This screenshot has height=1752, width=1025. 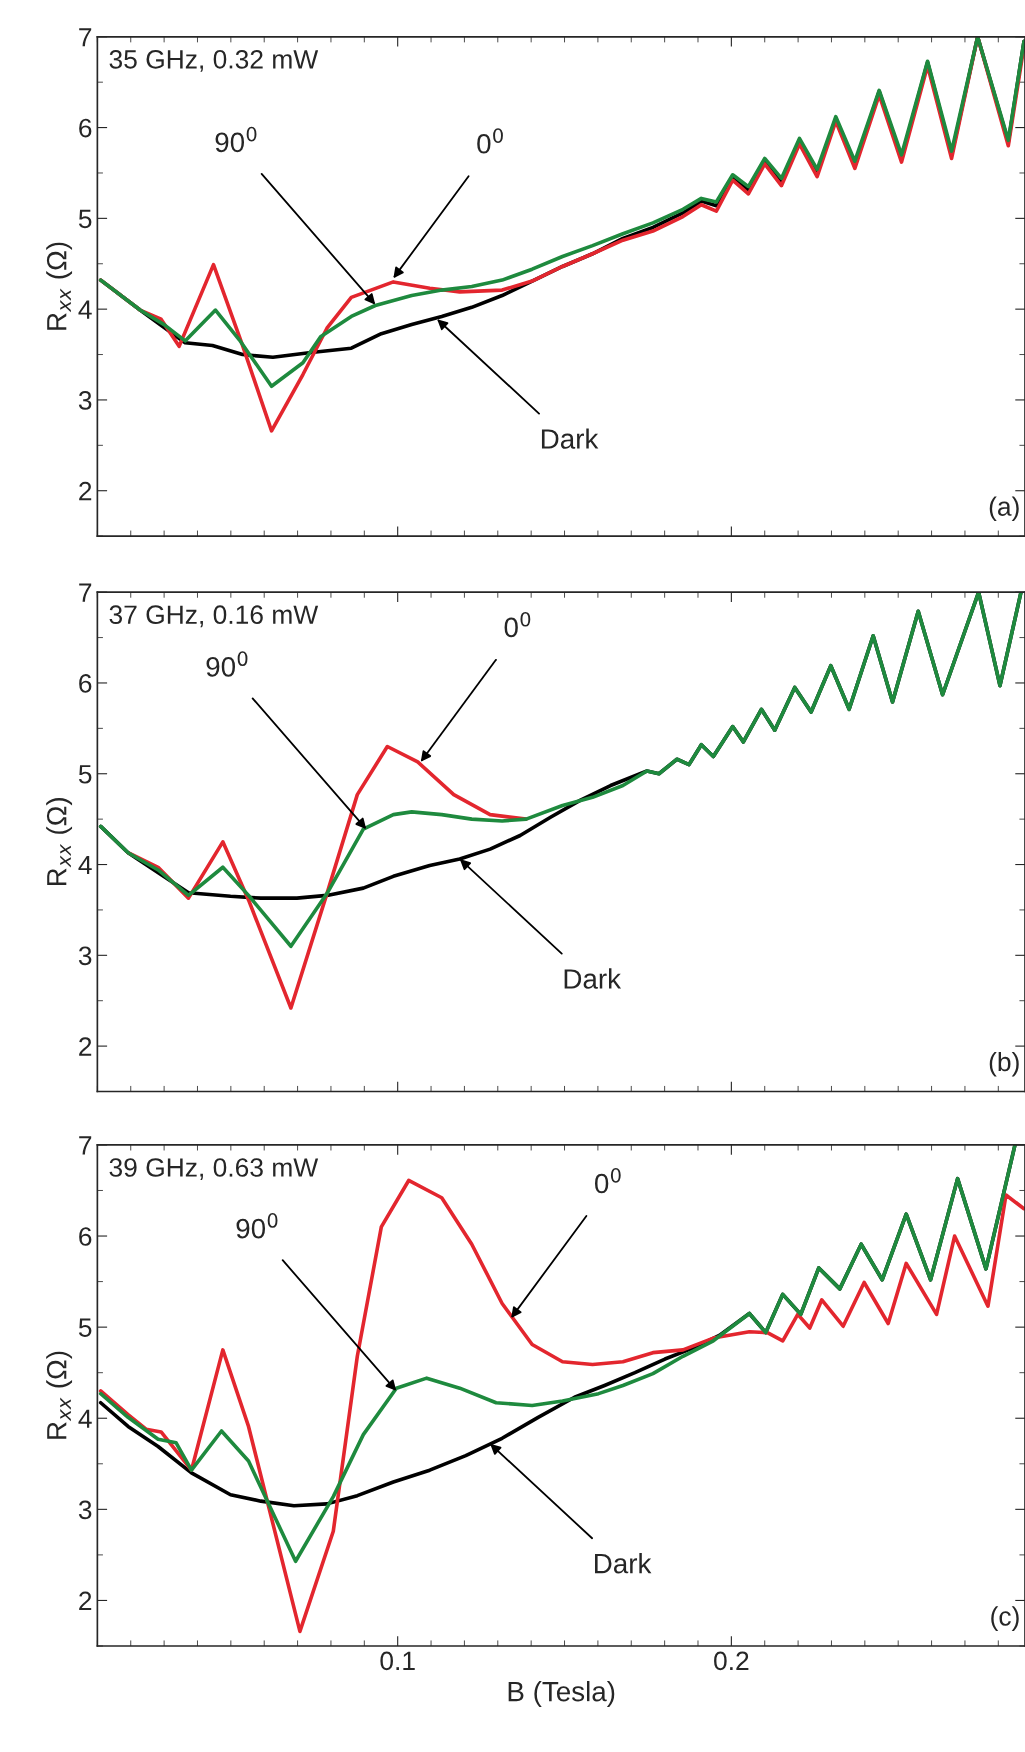 What do you see at coordinates (397, 1661) in the screenshot?
I see `x-tick-label: 0.1` at bounding box center [397, 1661].